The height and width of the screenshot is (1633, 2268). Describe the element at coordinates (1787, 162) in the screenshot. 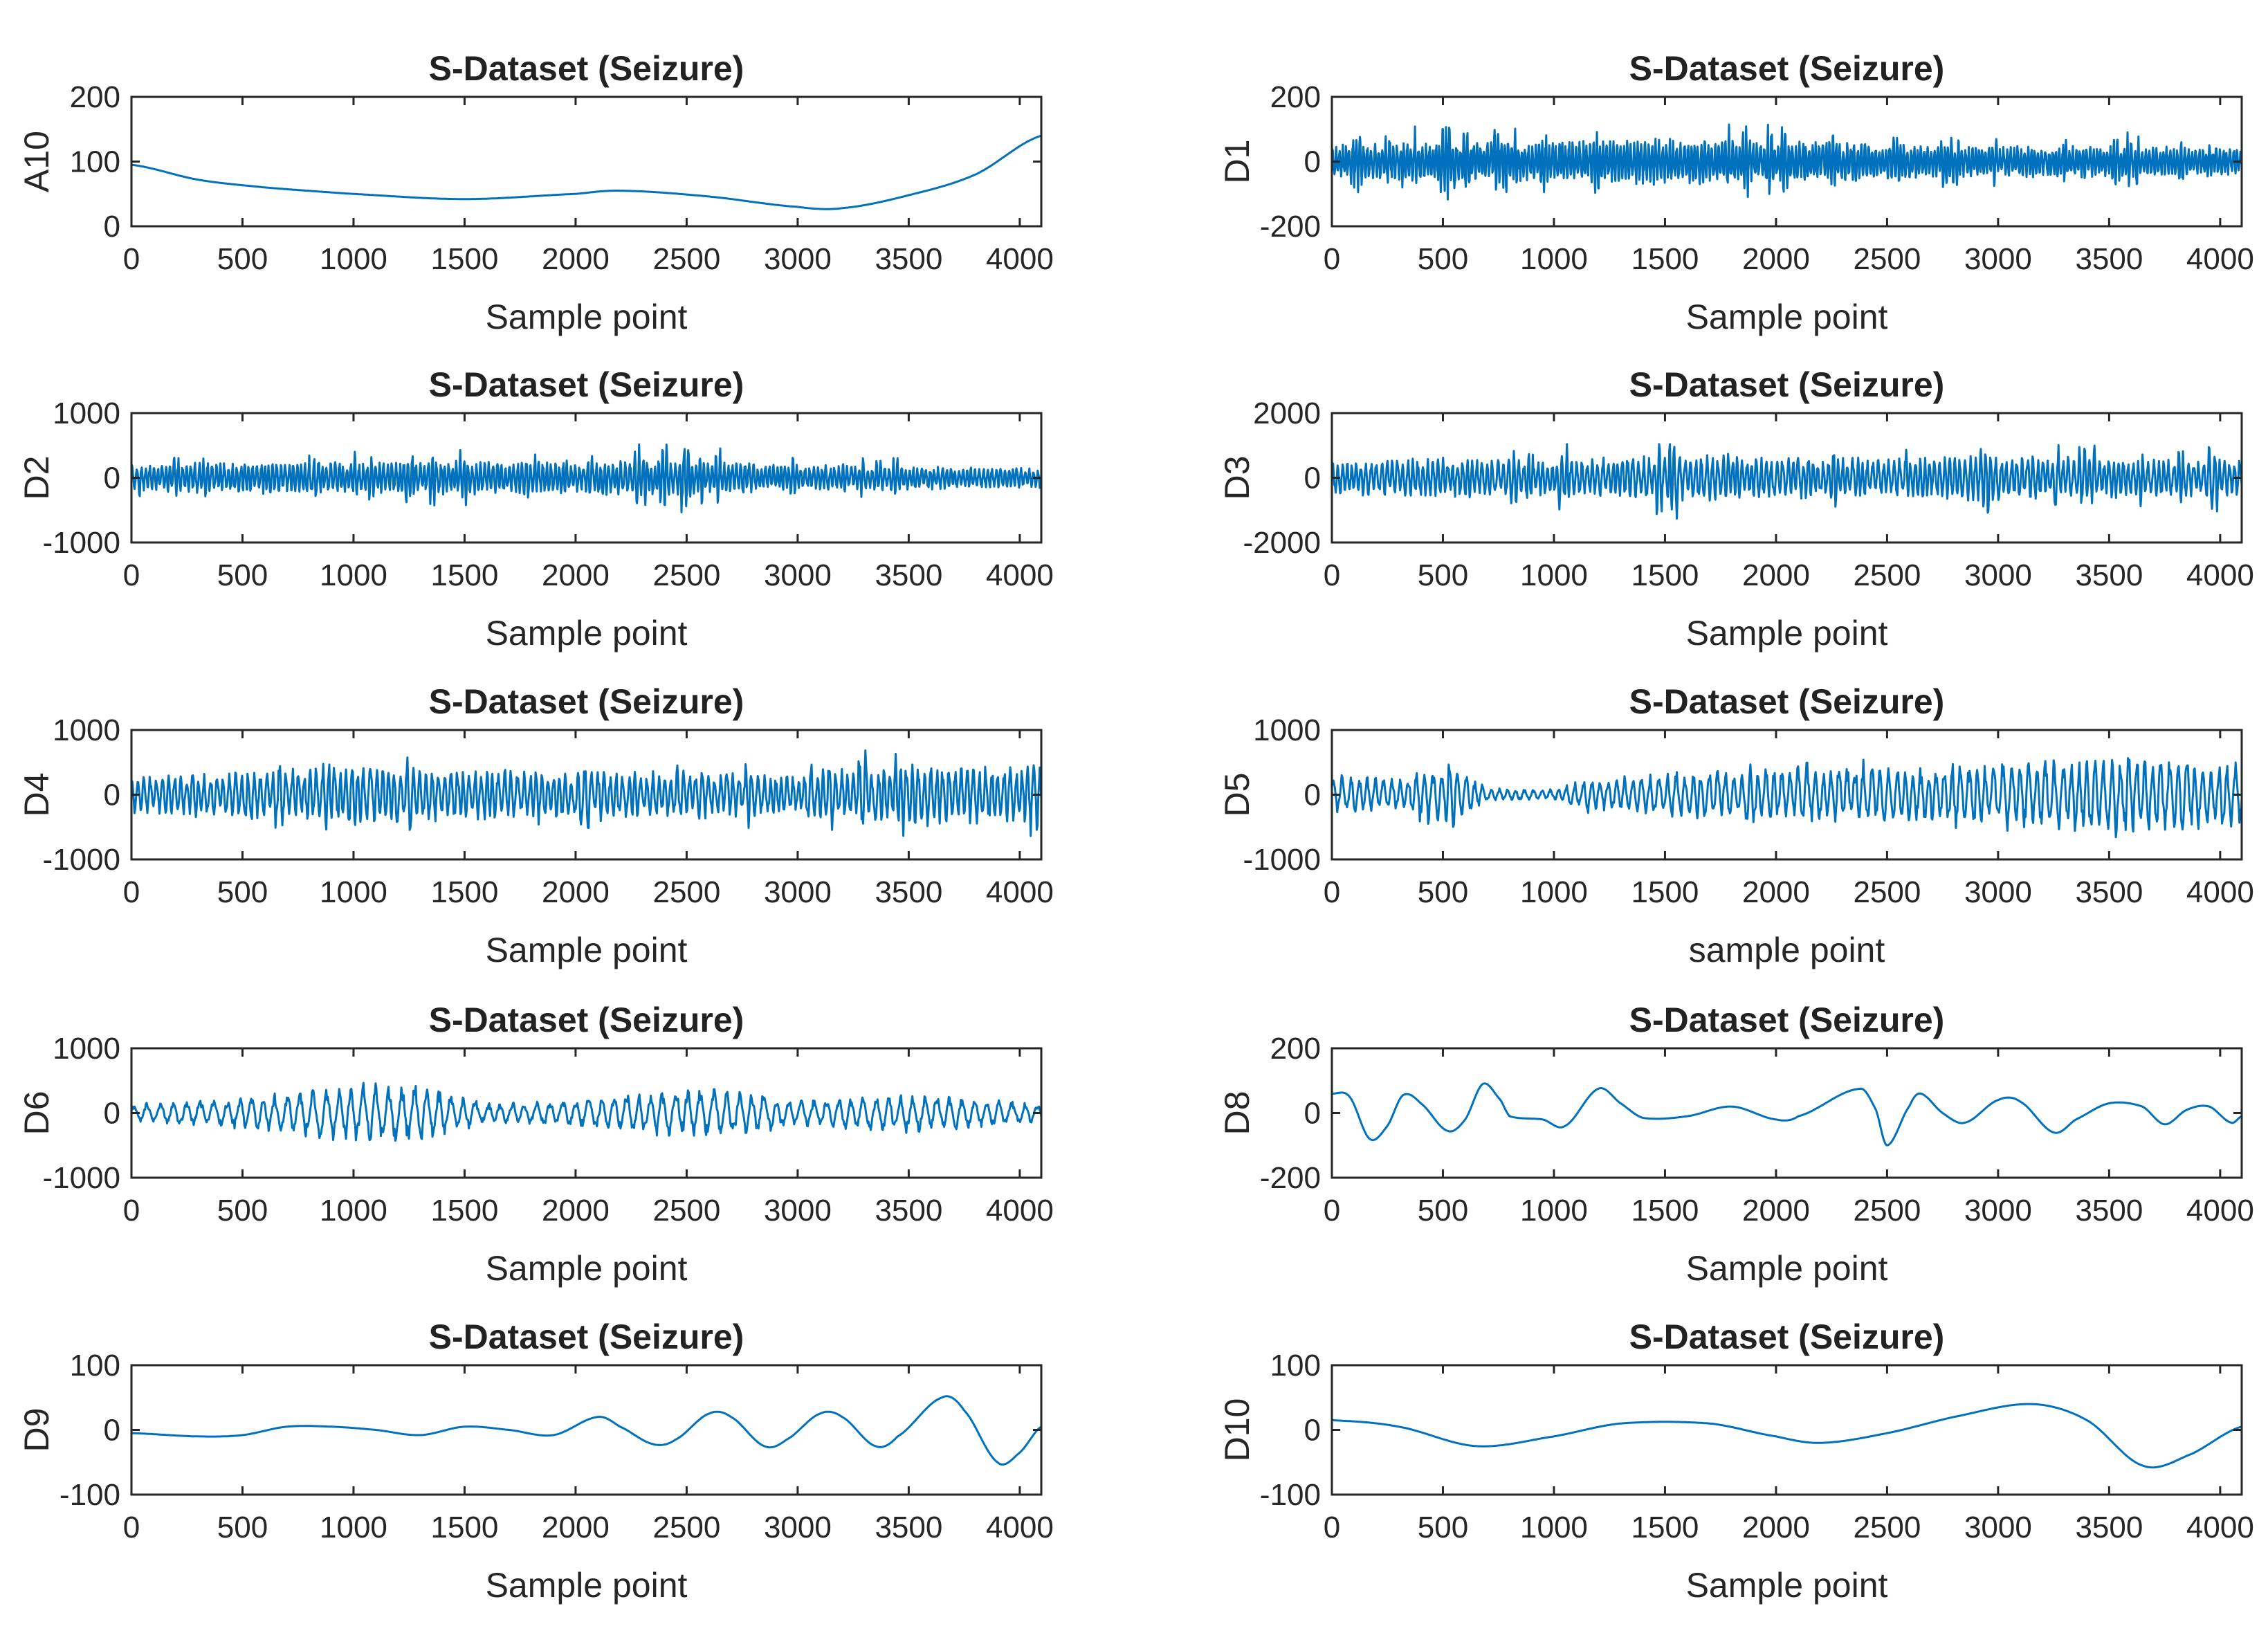

I see `series-line-d1` at that location.